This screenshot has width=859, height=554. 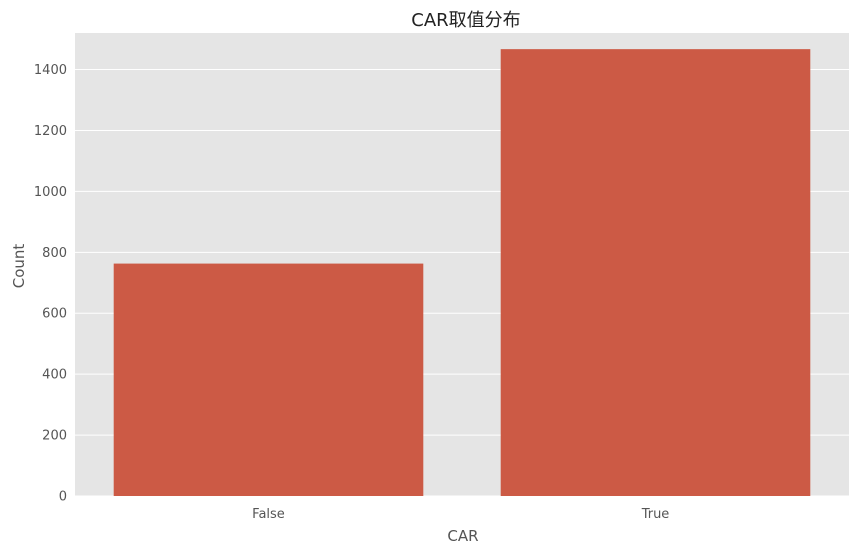 What do you see at coordinates (268, 514) in the screenshot?
I see `x-tick-label-false: False` at bounding box center [268, 514].